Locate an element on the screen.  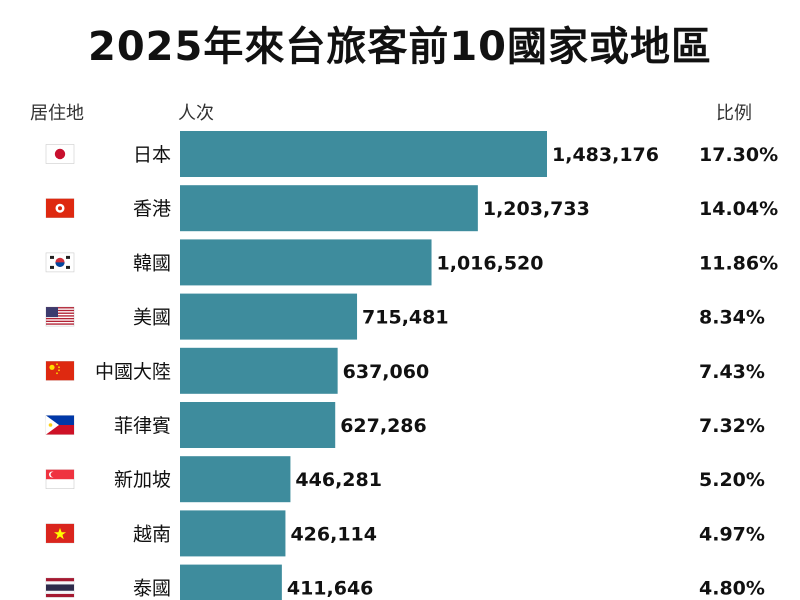
category-label: 韓國 is located at coordinates (152, 263).